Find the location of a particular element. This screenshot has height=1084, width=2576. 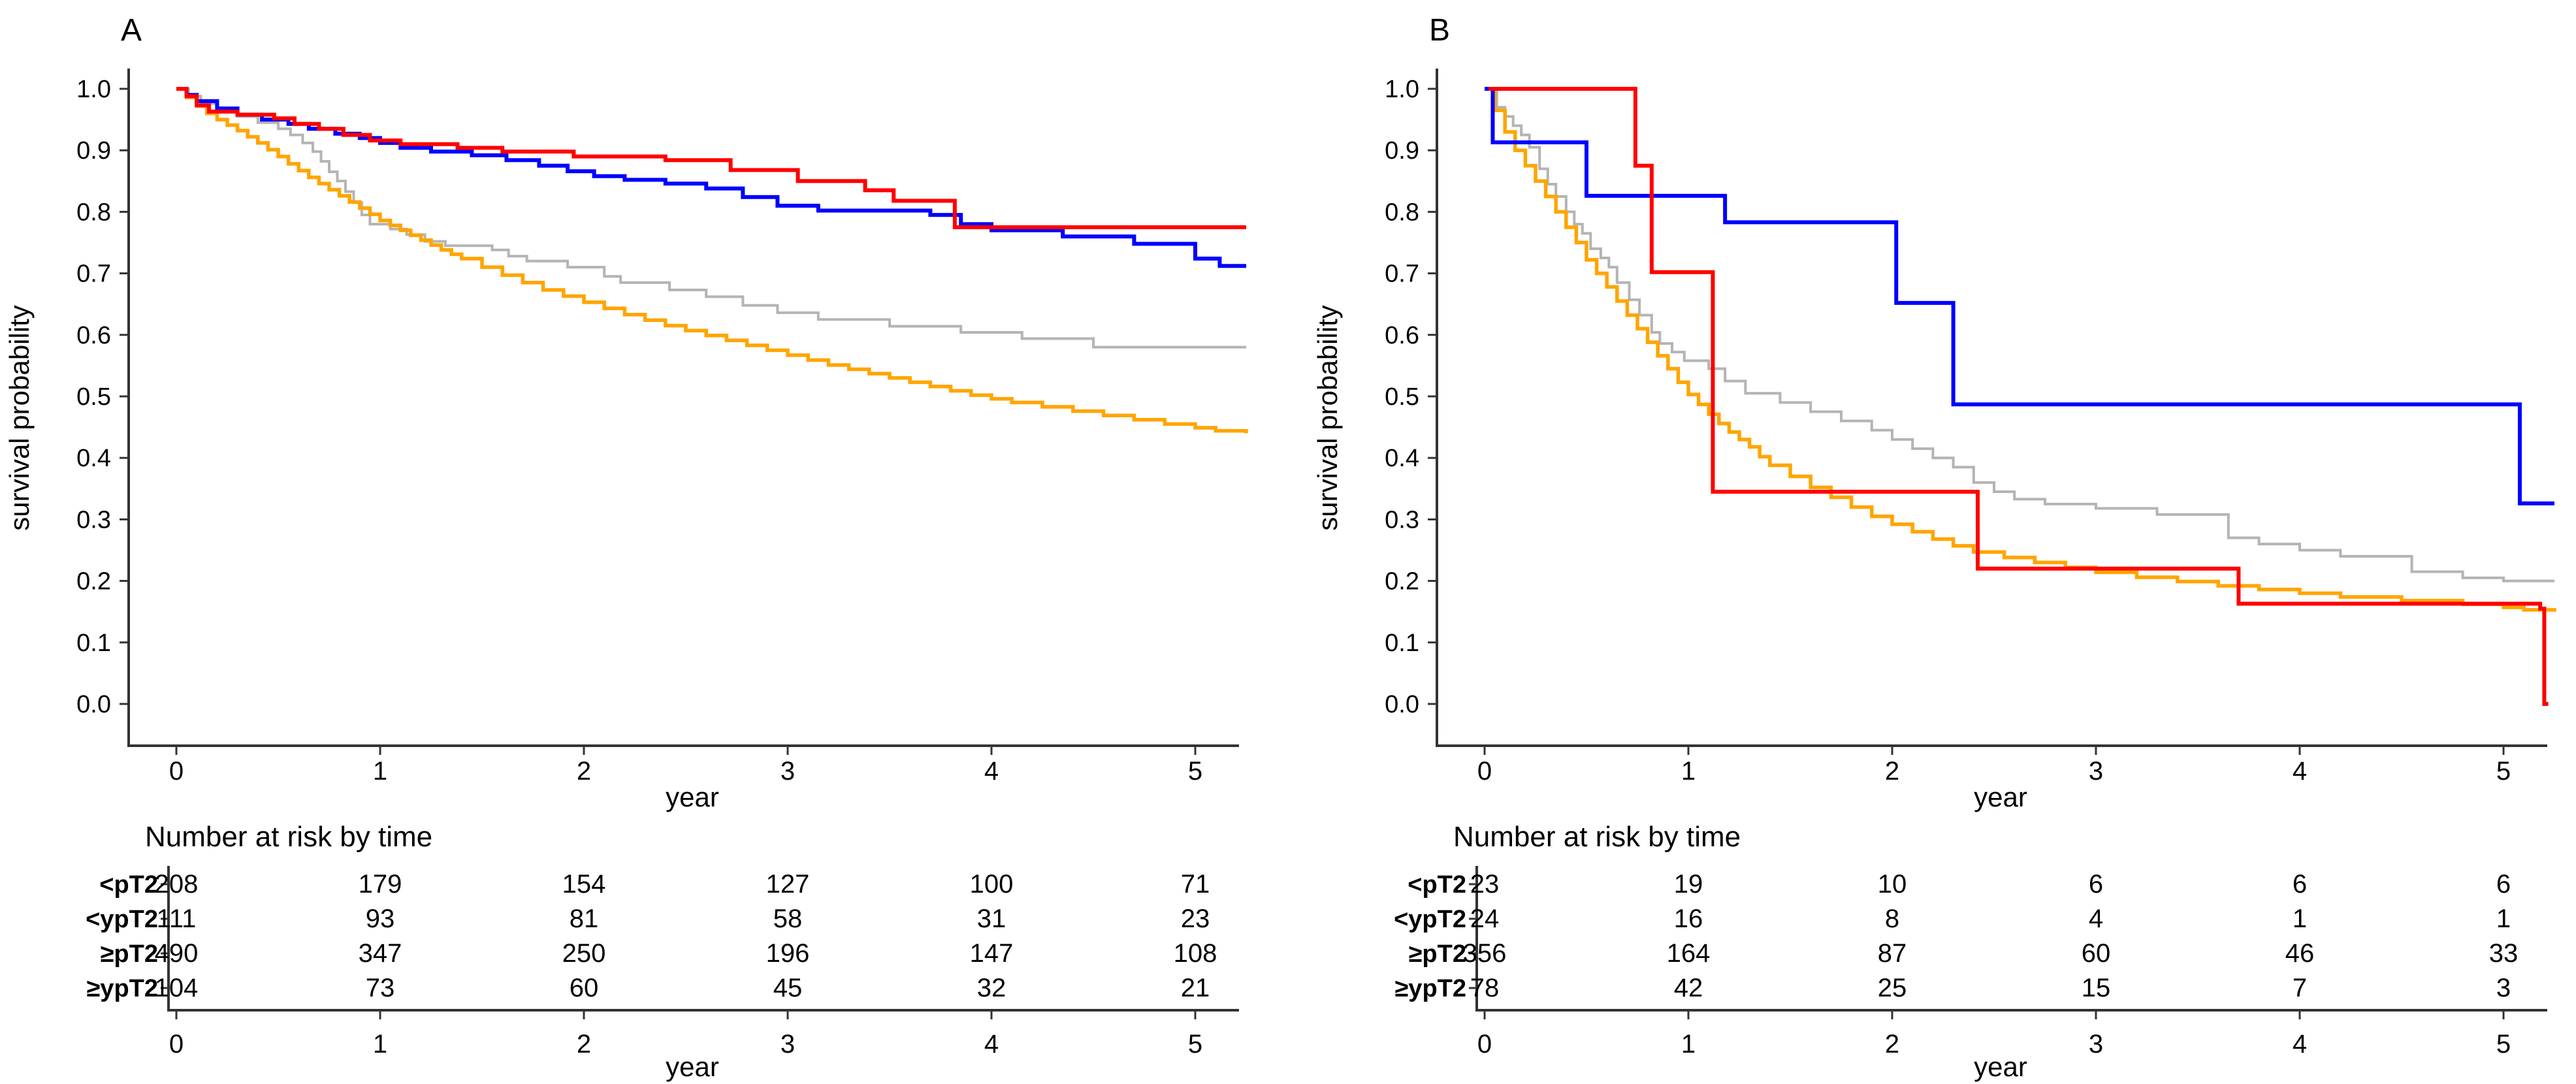

risk-count-ge-ypt2-t5: 3 is located at coordinates (2503, 988).